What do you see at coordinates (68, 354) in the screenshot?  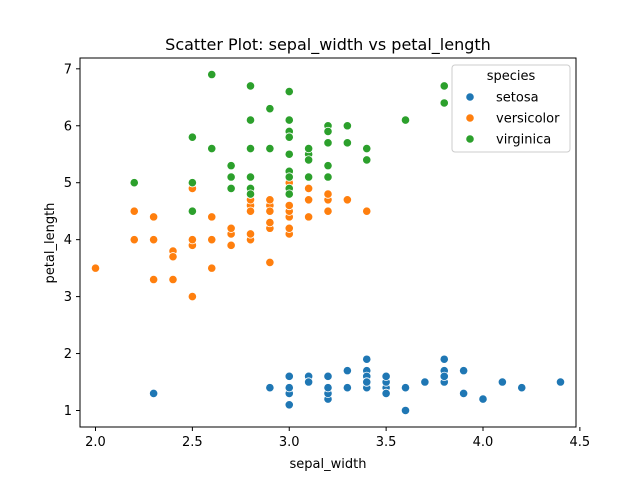 I see `y-tick-label-1: 2` at bounding box center [68, 354].